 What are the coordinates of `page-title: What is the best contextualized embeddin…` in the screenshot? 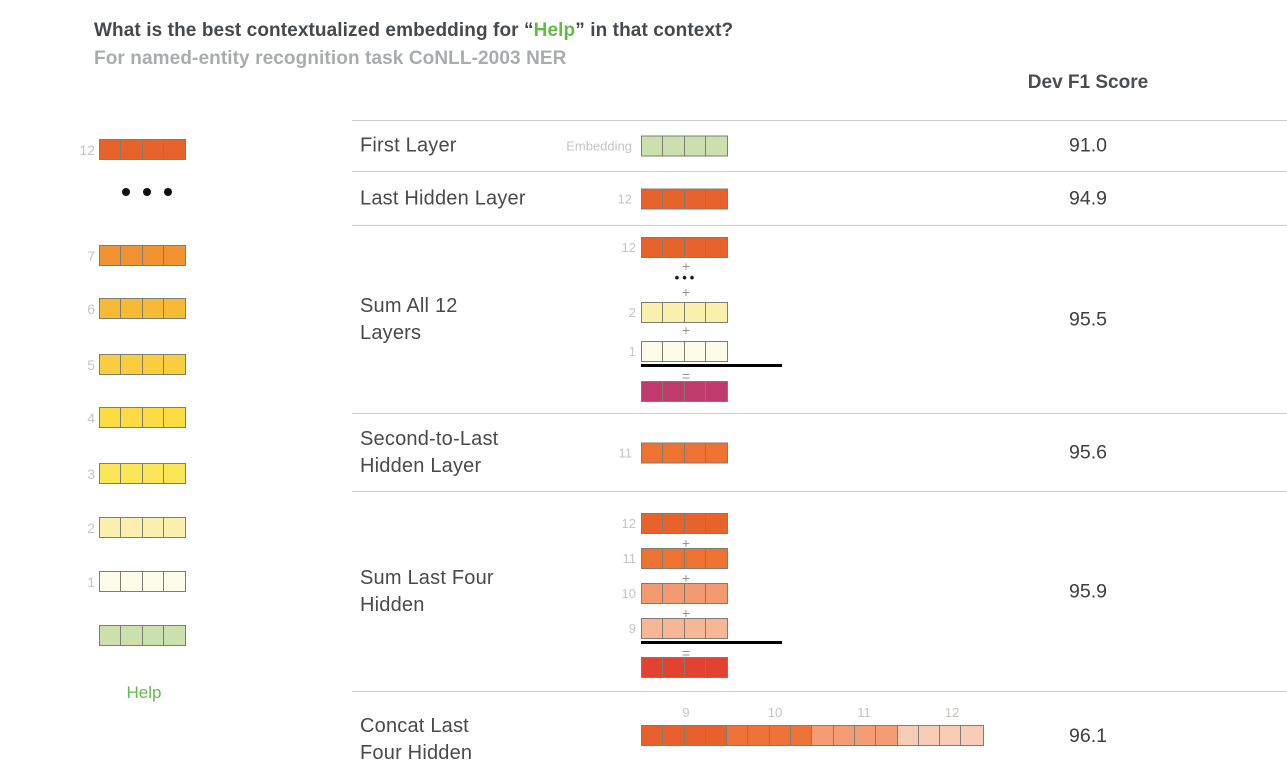 It's located at (413, 31).